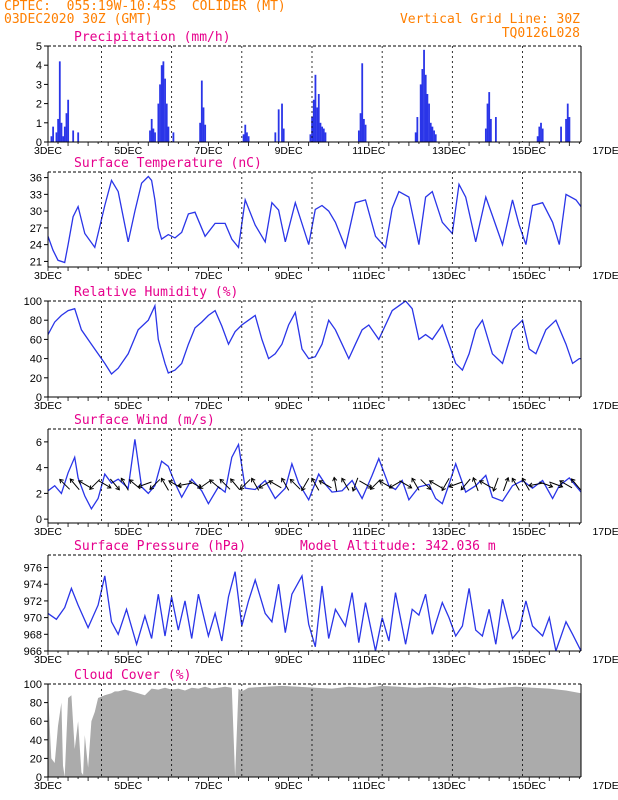 The image size is (618, 800). Describe the element at coordinates (152, 37) in the screenshot. I see `panel-title: Precipitation (mm/h)` at that location.